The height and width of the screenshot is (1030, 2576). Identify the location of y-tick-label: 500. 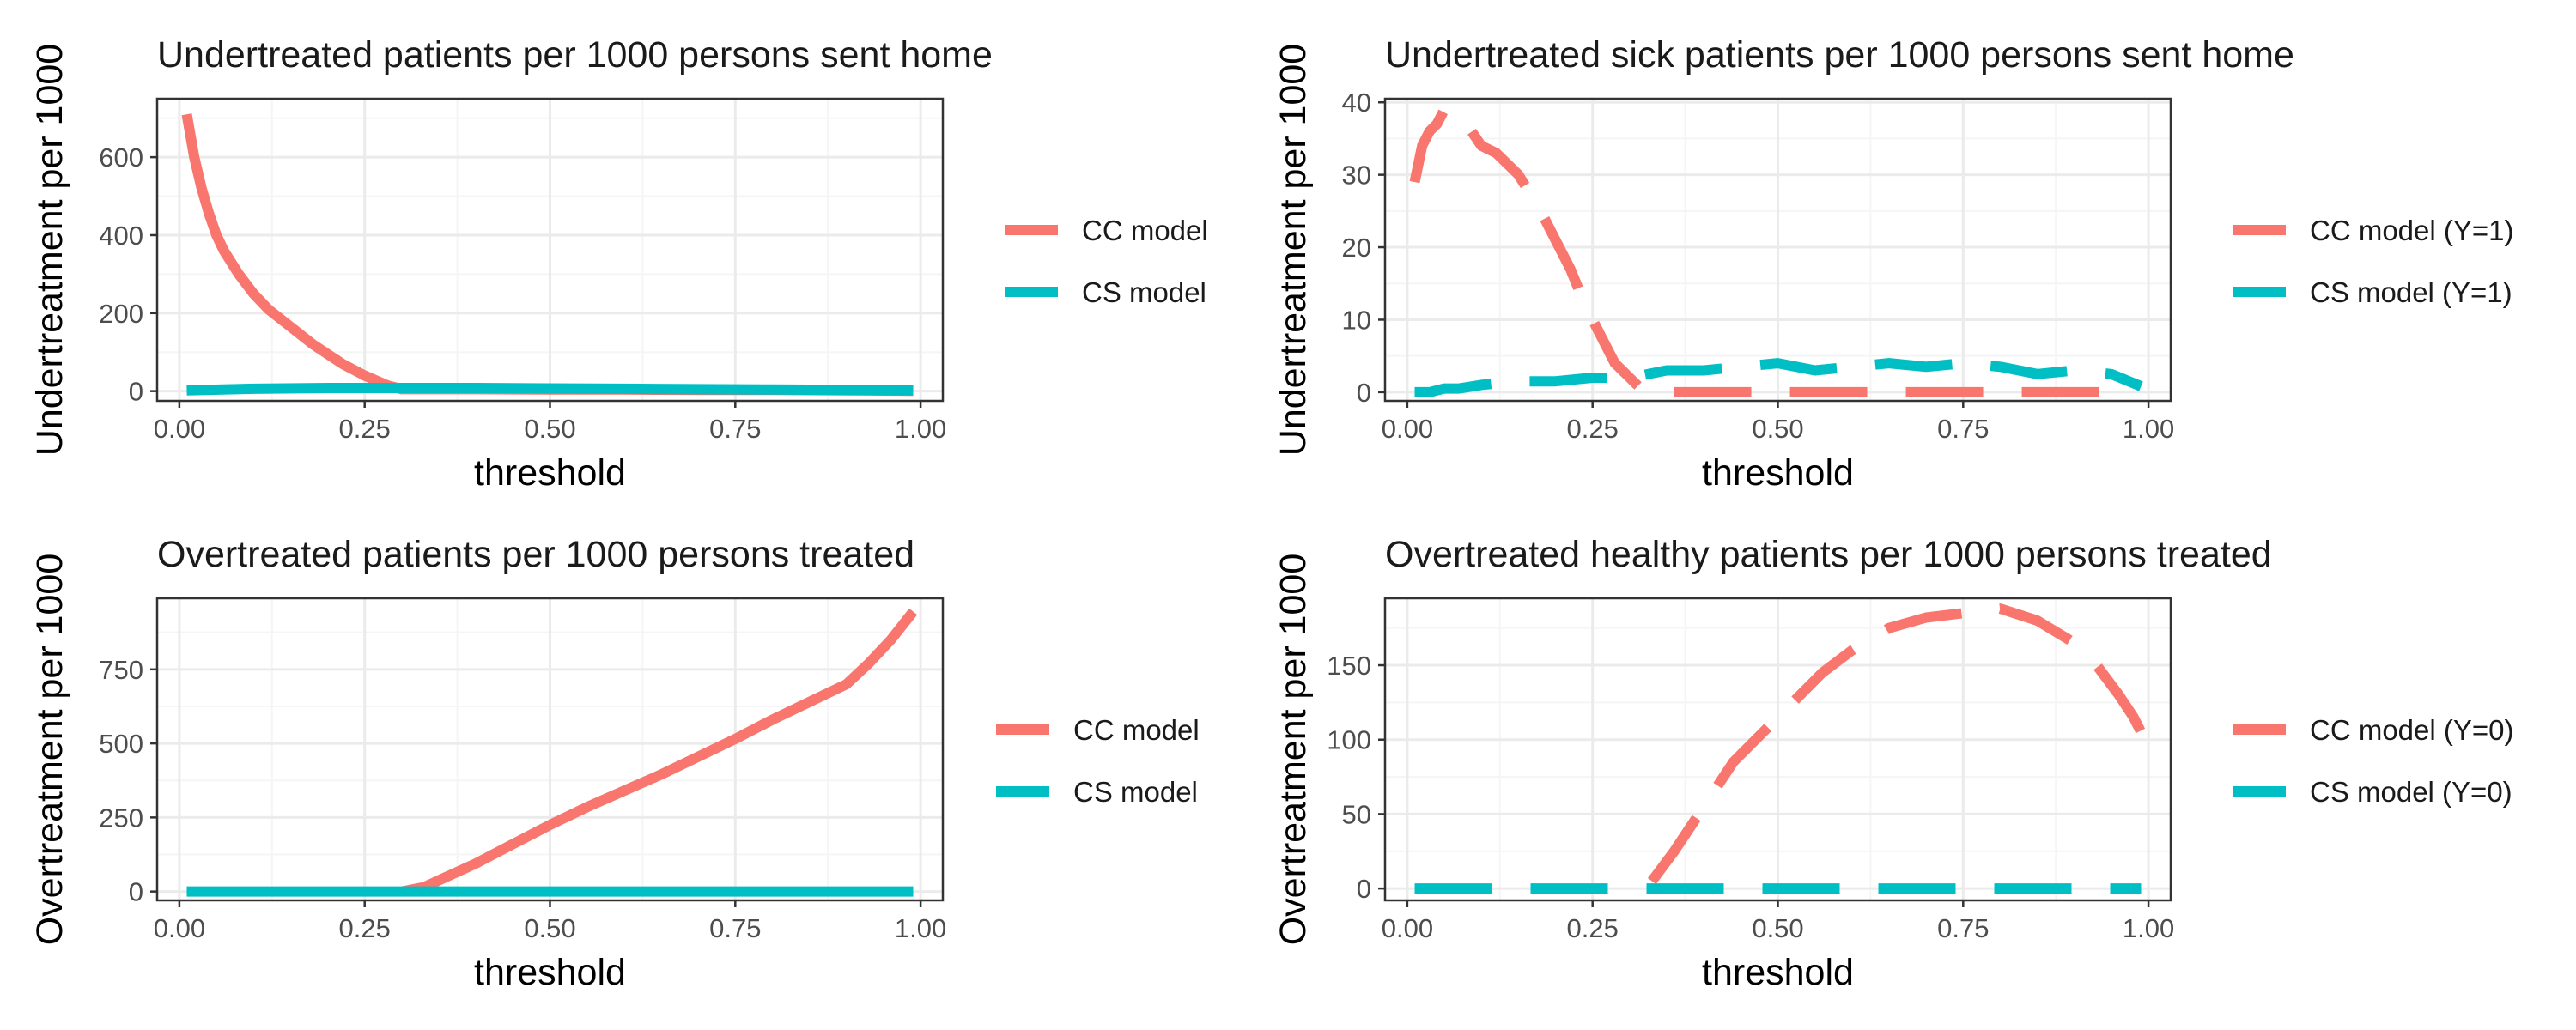
(121, 744).